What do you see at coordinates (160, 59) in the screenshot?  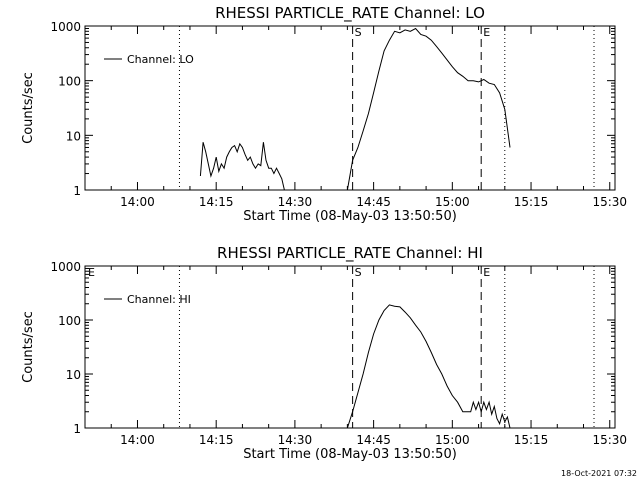 I see `legend-label: Channel: LO` at bounding box center [160, 59].